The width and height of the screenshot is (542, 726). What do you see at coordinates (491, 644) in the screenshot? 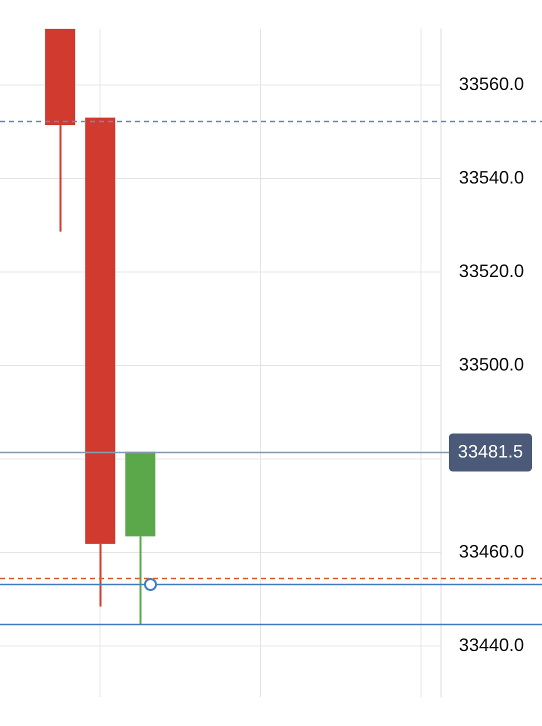
I see `y-tick-label: 33440.0` at bounding box center [491, 644].